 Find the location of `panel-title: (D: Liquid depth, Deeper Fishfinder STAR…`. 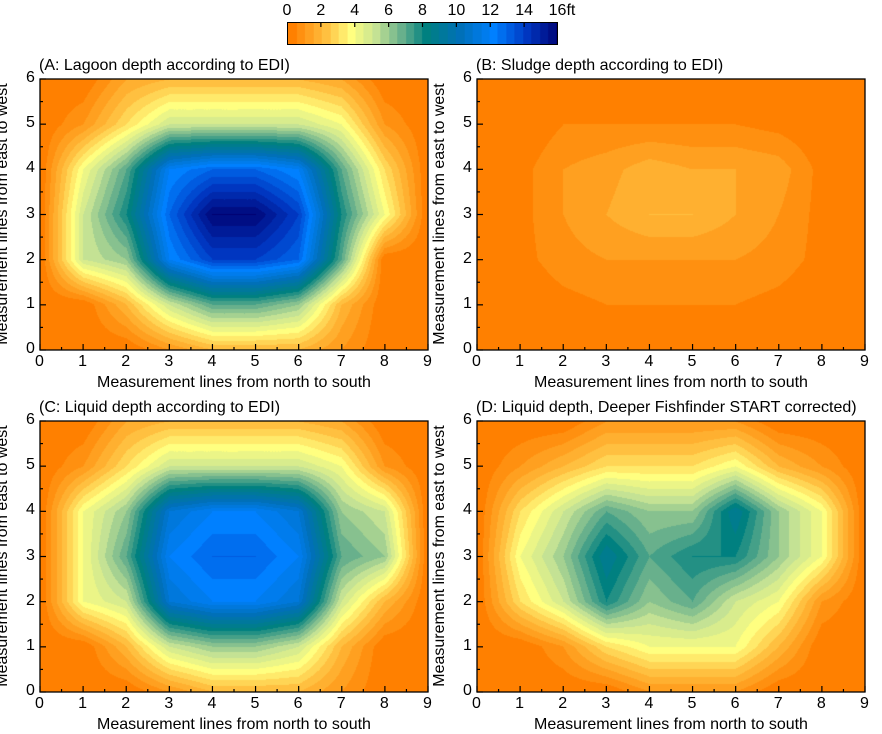

panel-title: (D: Liquid depth, Deeper Fishfinder STAR… is located at coordinates (666, 407).